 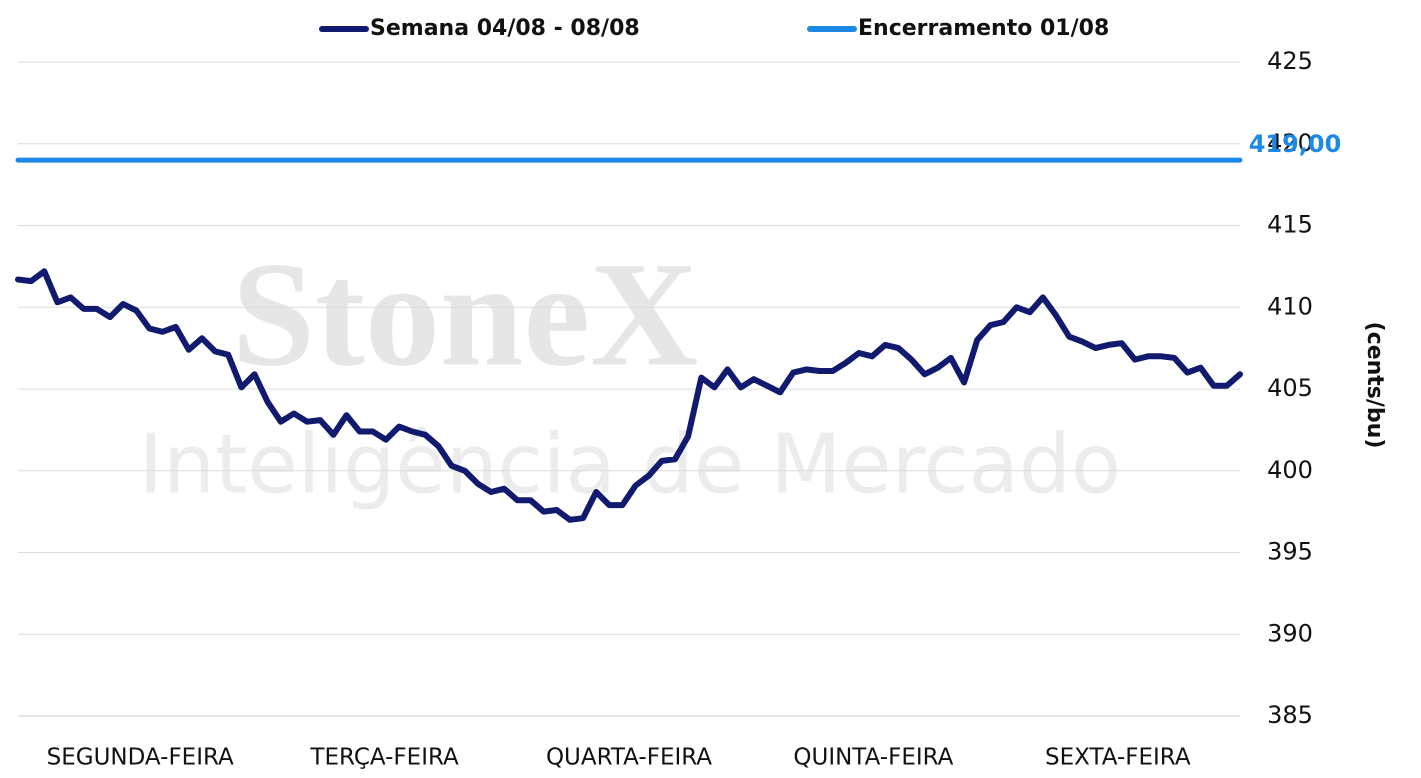 What do you see at coordinates (1374, 385) in the screenshot?
I see `y-axis-label: (cents/bu)` at bounding box center [1374, 385].